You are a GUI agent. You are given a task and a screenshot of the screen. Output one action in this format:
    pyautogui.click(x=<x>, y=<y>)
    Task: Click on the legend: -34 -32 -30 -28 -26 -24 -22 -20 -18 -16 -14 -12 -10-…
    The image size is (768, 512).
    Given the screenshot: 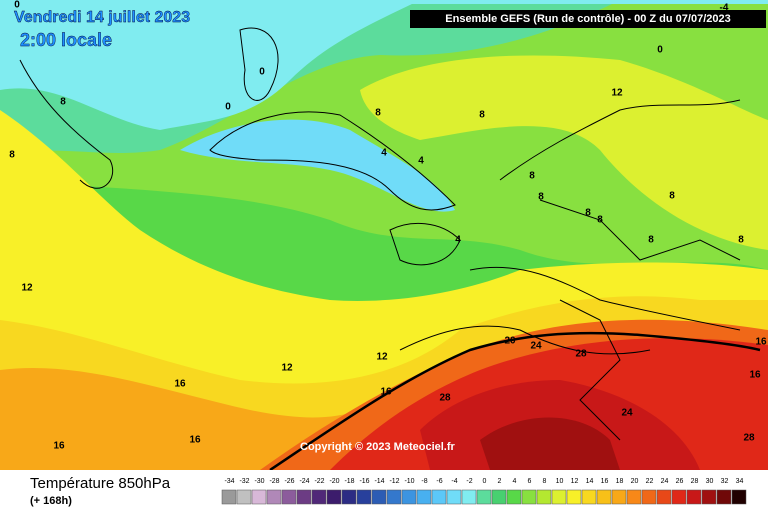 What is the action you would take?
    pyautogui.click(x=484, y=491)
    